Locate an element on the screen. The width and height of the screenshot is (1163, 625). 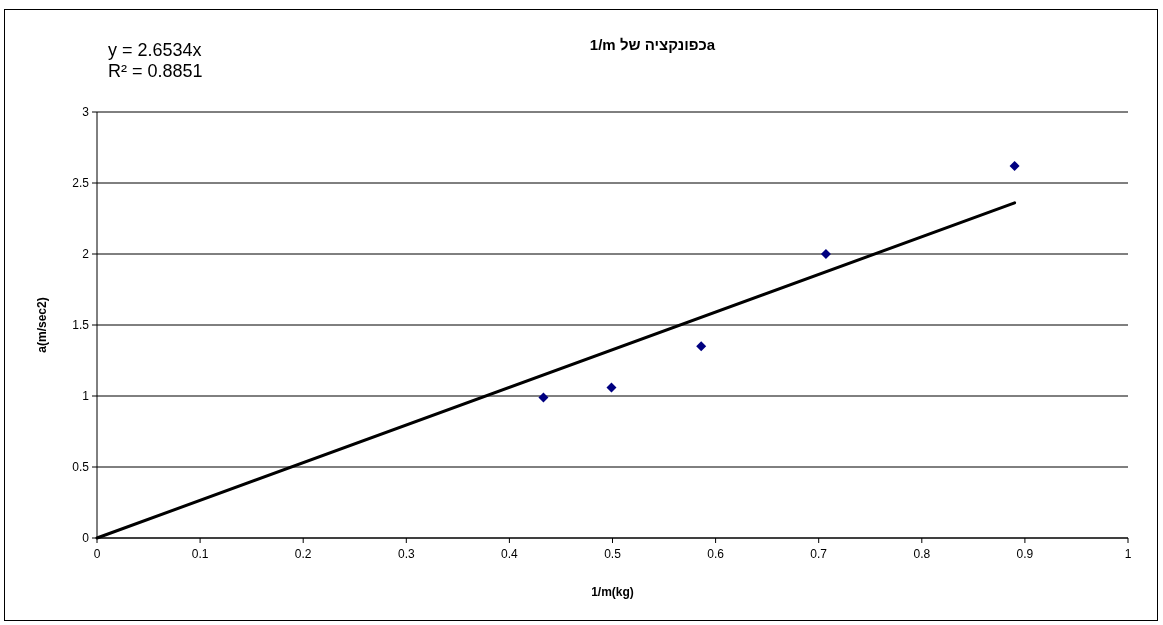
x-tick-label: 0.3 is located at coordinates (406, 554).